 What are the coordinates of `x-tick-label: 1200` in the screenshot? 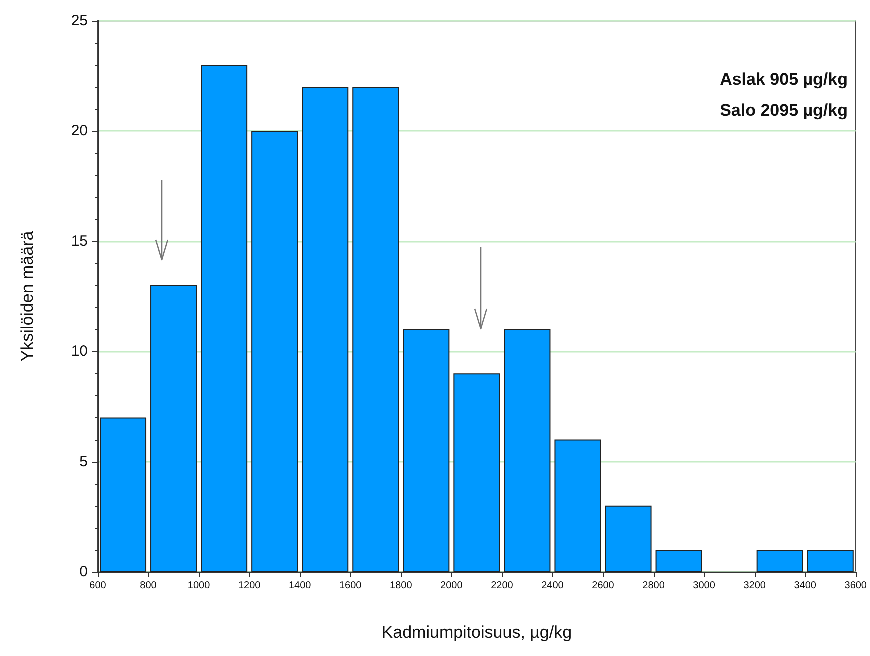 It's located at (250, 586).